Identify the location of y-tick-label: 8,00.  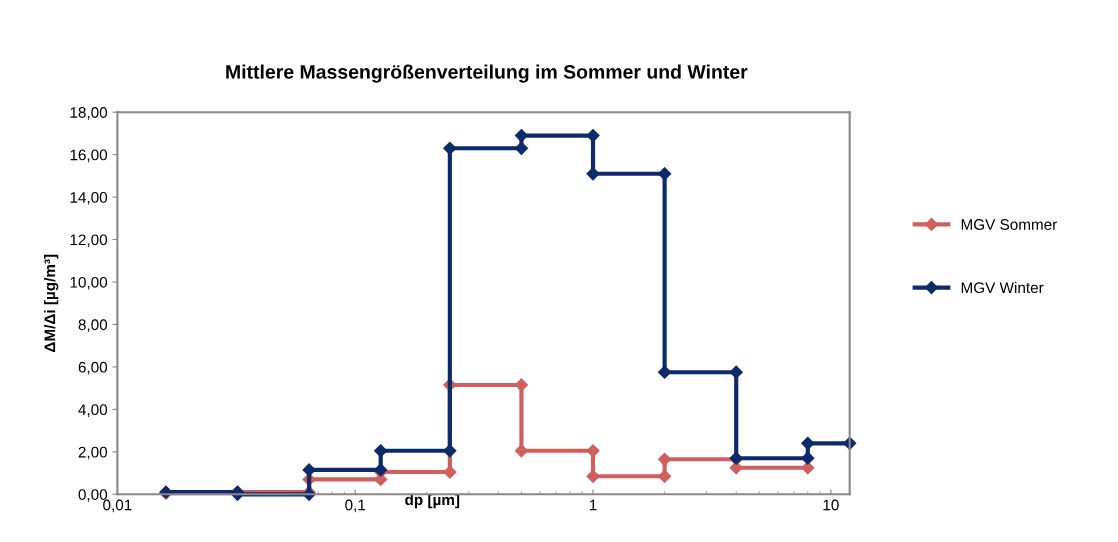
(93, 325).